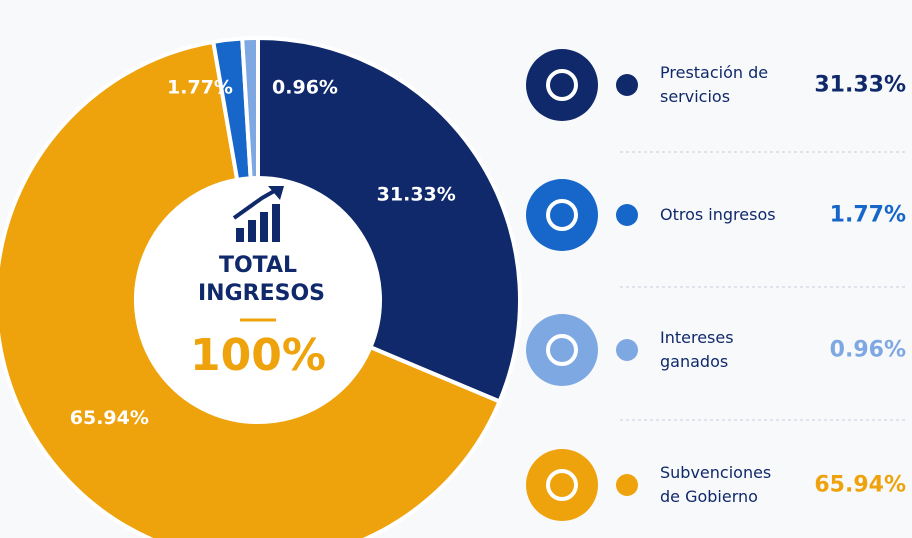  I want to click on center-hole, so click(258, 300).